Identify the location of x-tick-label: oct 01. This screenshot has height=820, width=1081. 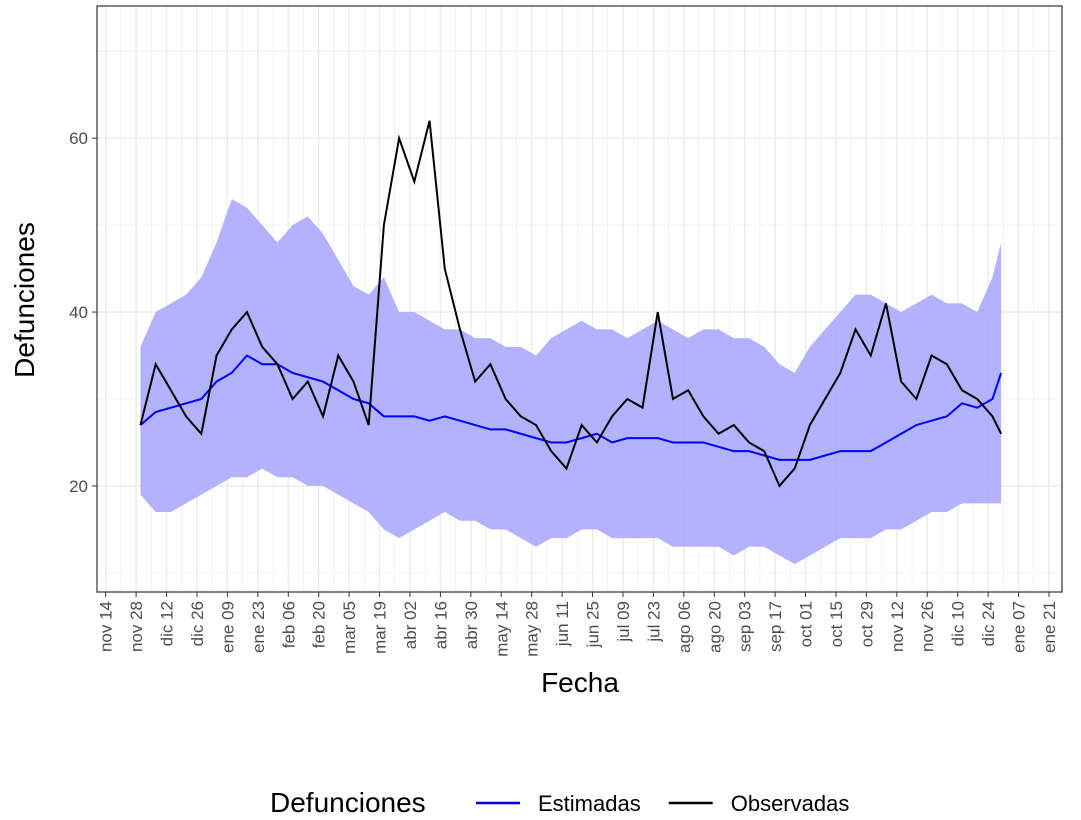
(806, 624).